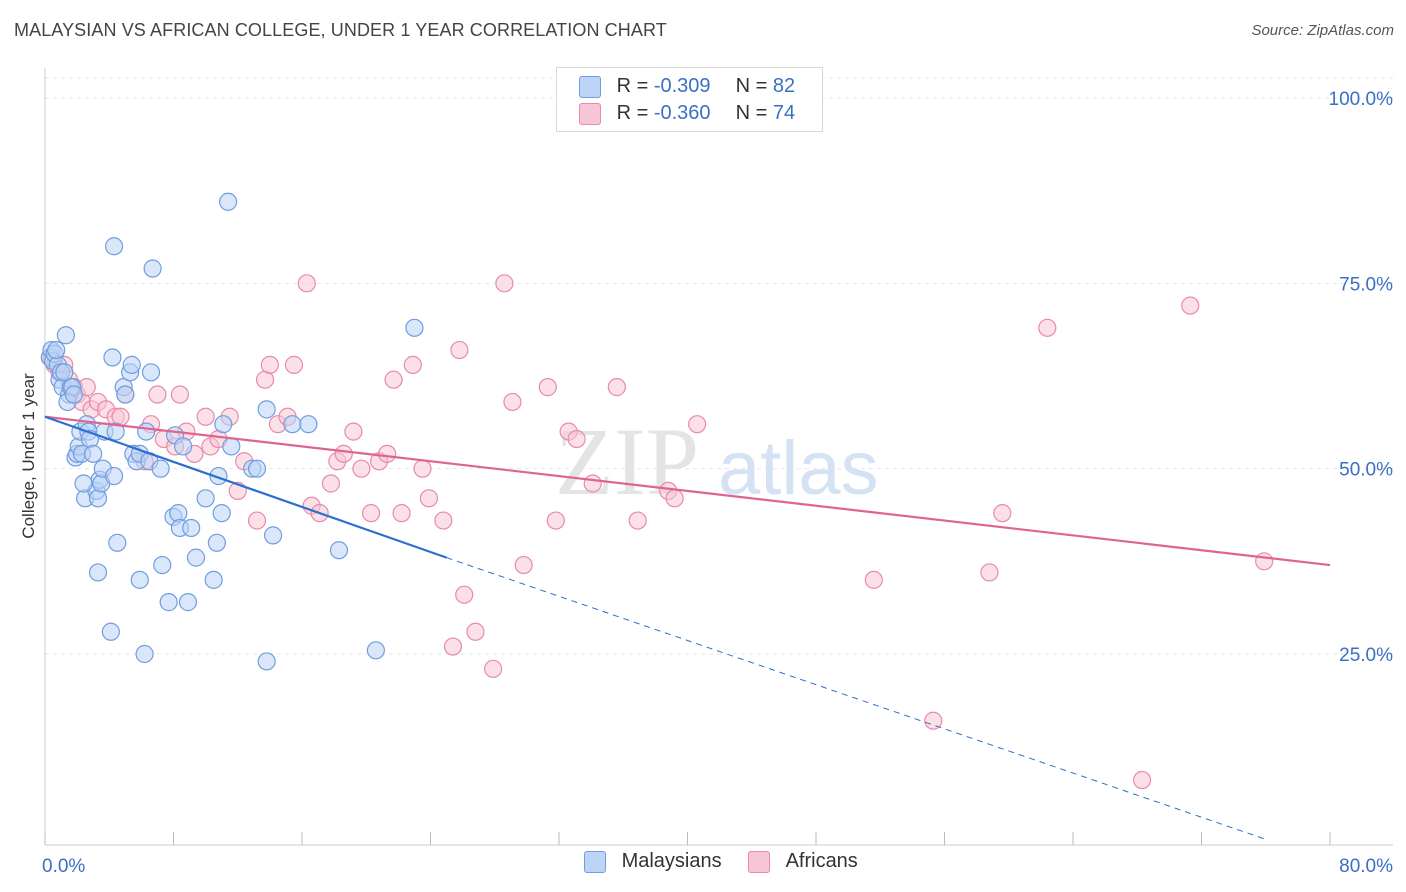  I want to click on bottom-legend-swatch-pink, so click(759, 861).